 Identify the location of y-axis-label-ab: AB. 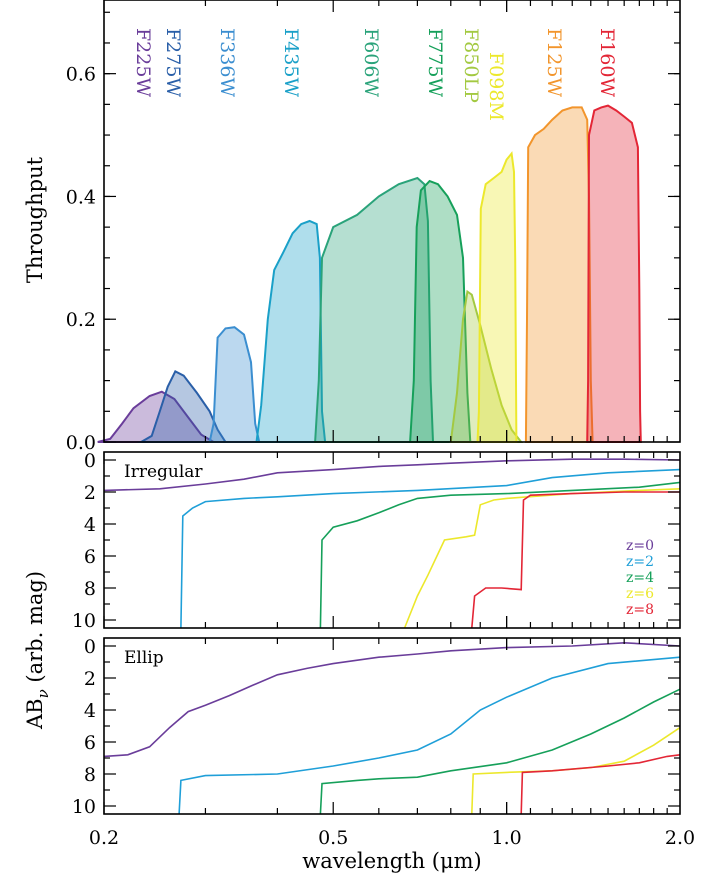
(35, 714).